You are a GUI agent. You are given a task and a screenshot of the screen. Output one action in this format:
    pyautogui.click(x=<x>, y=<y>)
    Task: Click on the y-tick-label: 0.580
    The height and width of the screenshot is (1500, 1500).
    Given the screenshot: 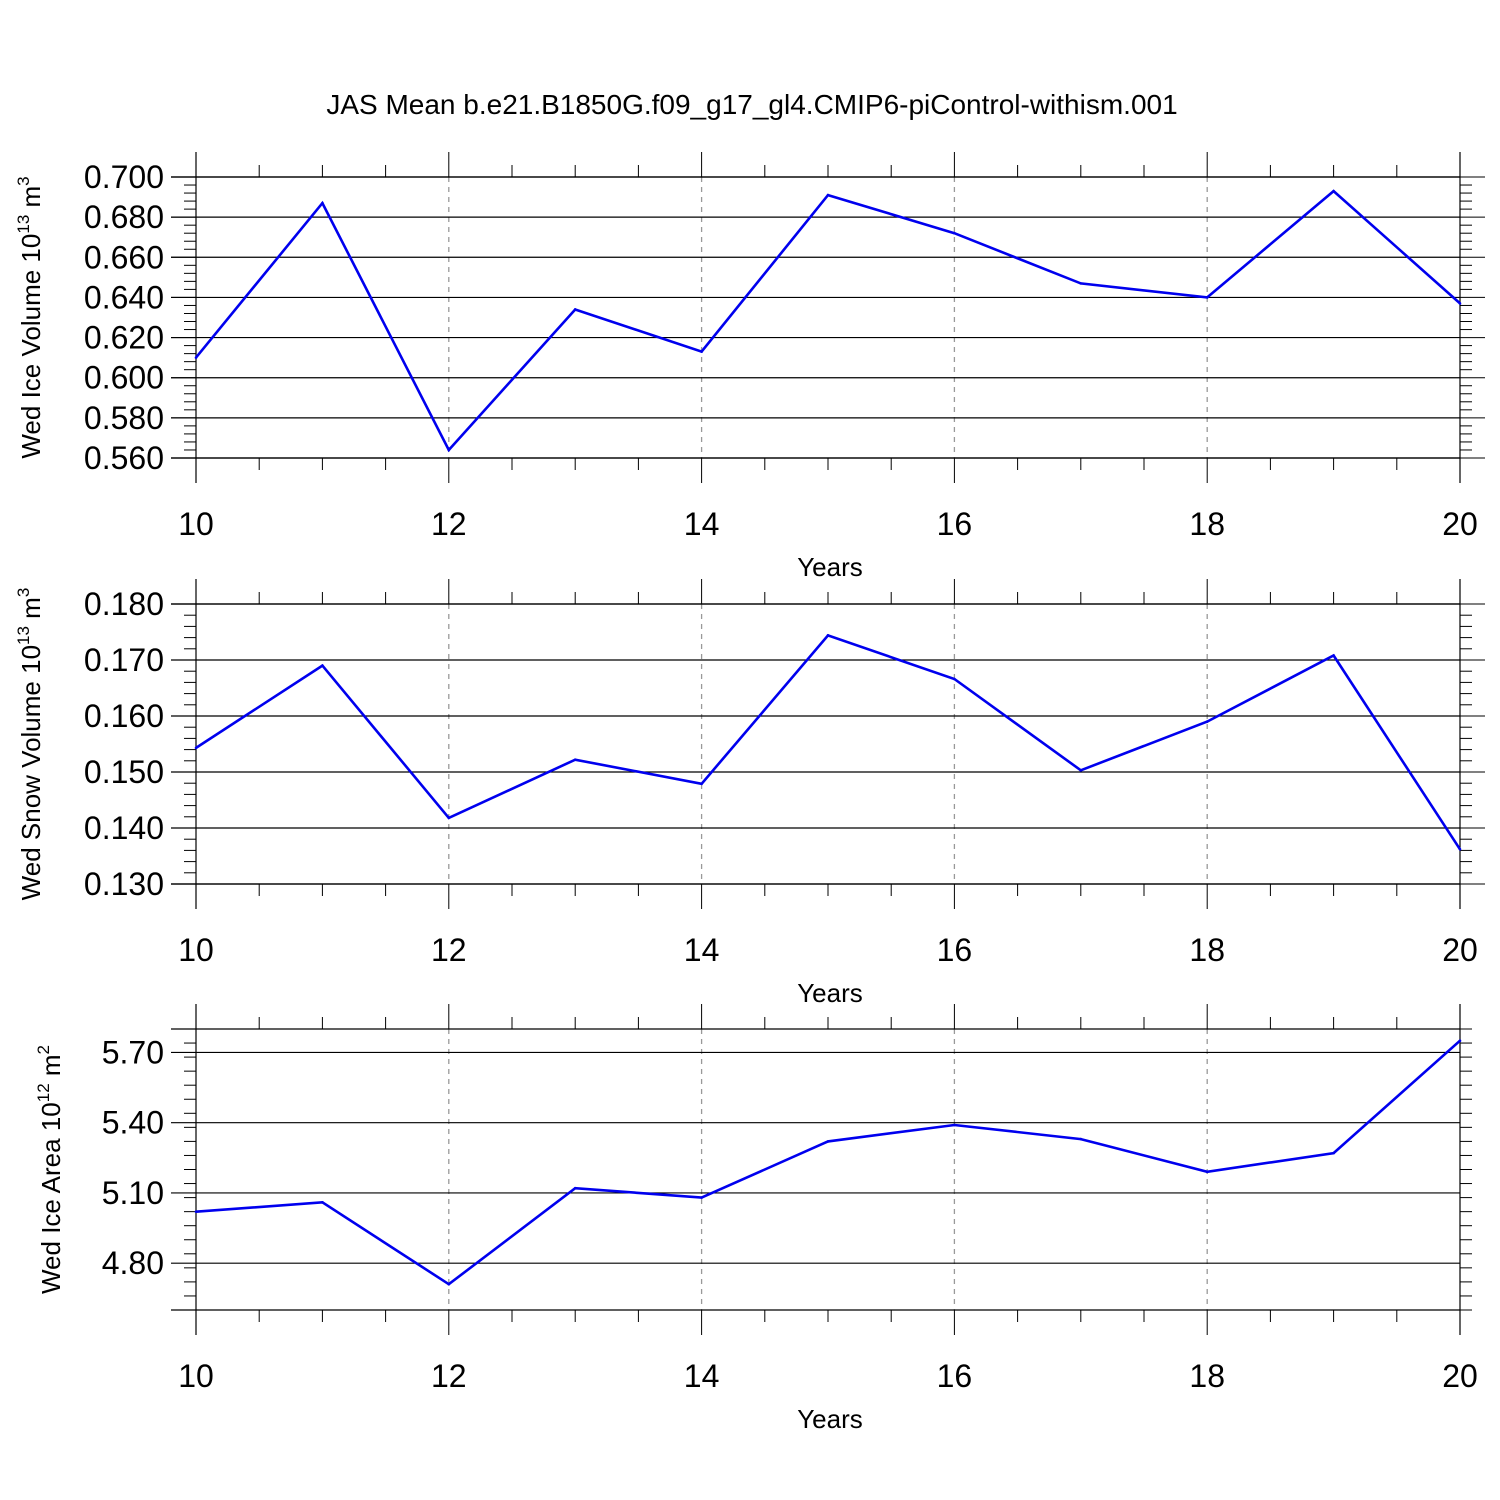 What is the action you would take?
    pyautogui.click(x=124, y=418)
    